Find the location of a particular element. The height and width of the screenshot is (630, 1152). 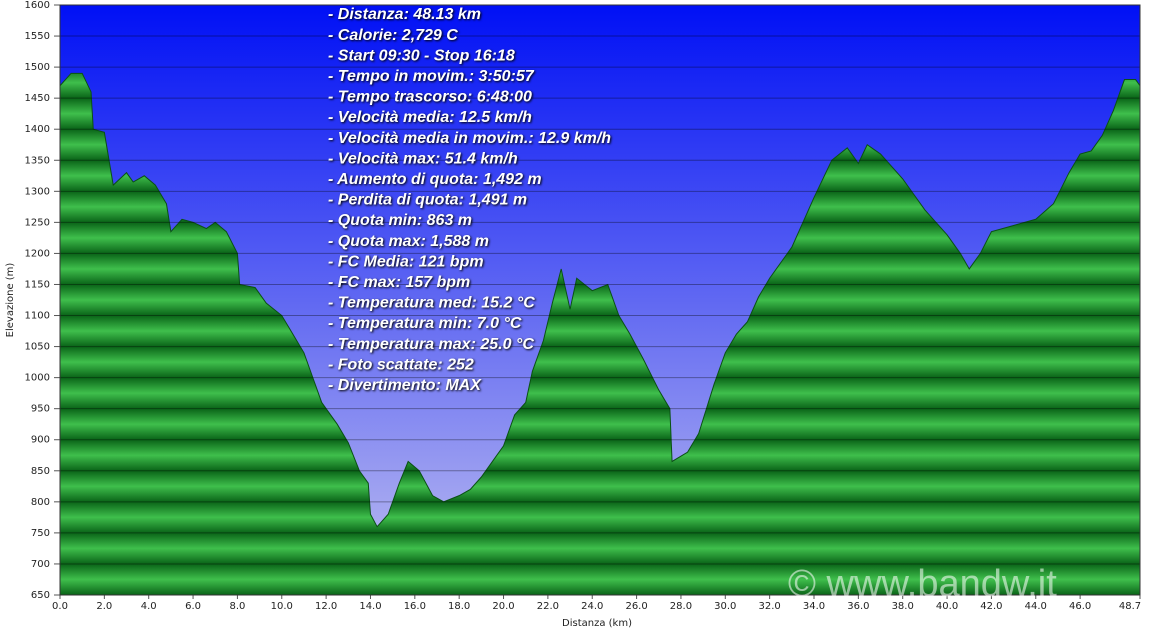

y-tick-label: 1400 is located at coordinates (37, 129).